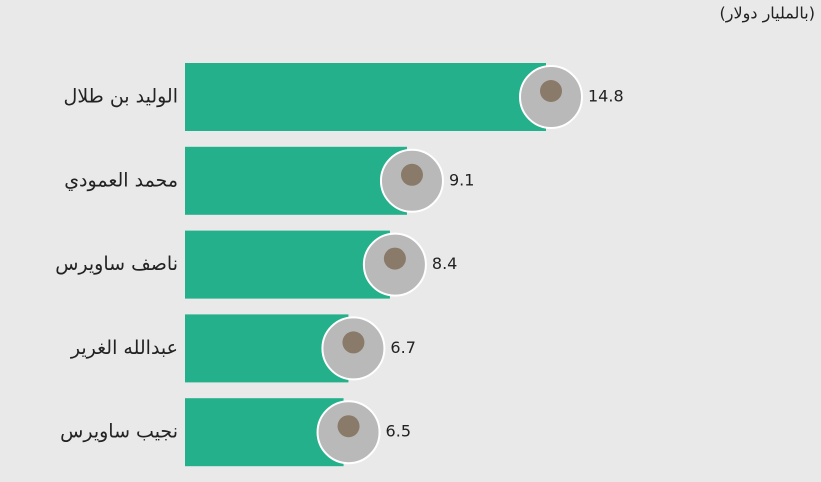 This screenshot has height=482, width=821. I want to click on category-label: عبدالله الغرير, so click(124, 348).